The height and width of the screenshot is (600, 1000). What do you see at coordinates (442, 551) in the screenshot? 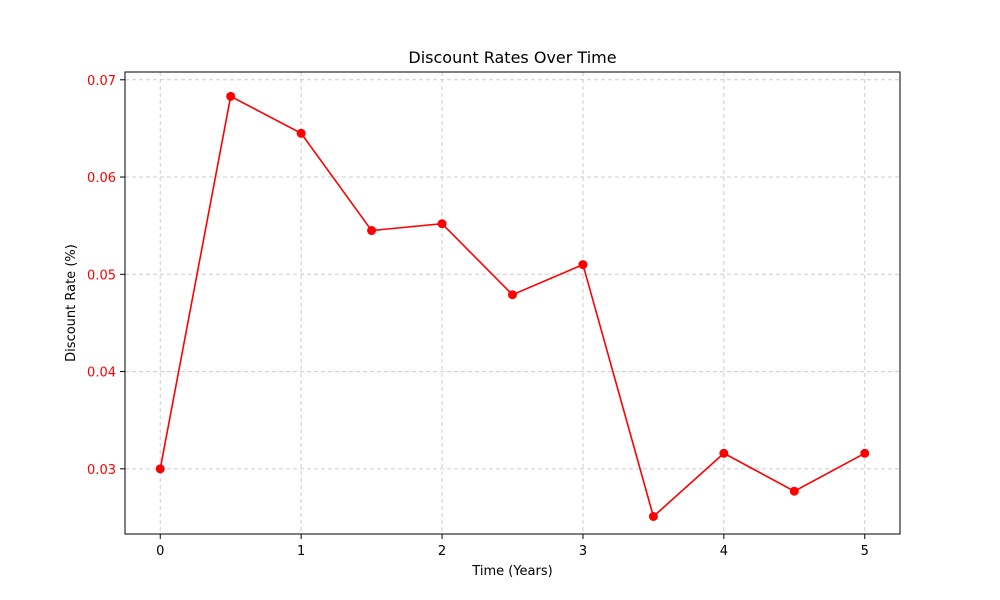
I see `x-tick-label: 2` at bounding box center [442, 551].